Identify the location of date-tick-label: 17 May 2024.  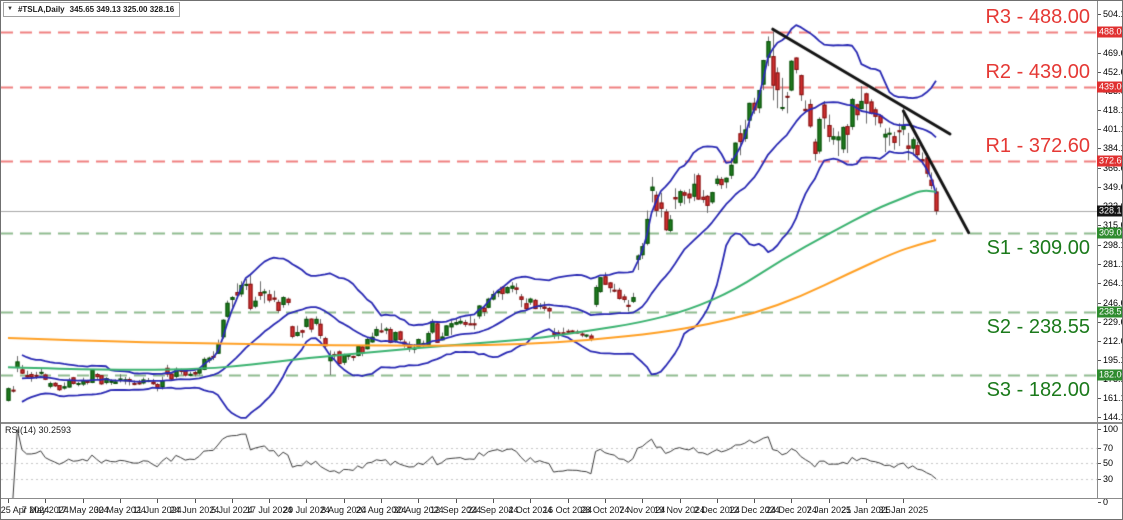
(82, 510).